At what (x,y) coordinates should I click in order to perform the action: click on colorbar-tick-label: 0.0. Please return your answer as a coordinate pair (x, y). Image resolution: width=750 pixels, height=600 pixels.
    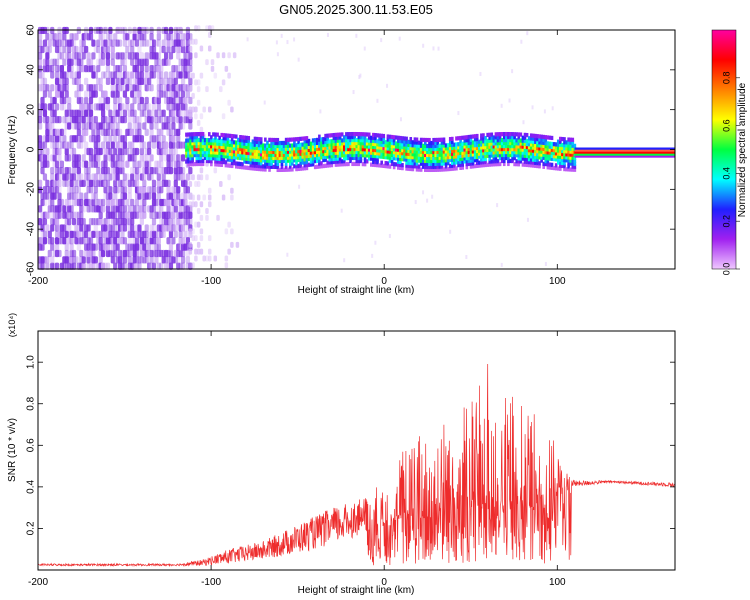
    Looking at the image, I should click on (726, 269).